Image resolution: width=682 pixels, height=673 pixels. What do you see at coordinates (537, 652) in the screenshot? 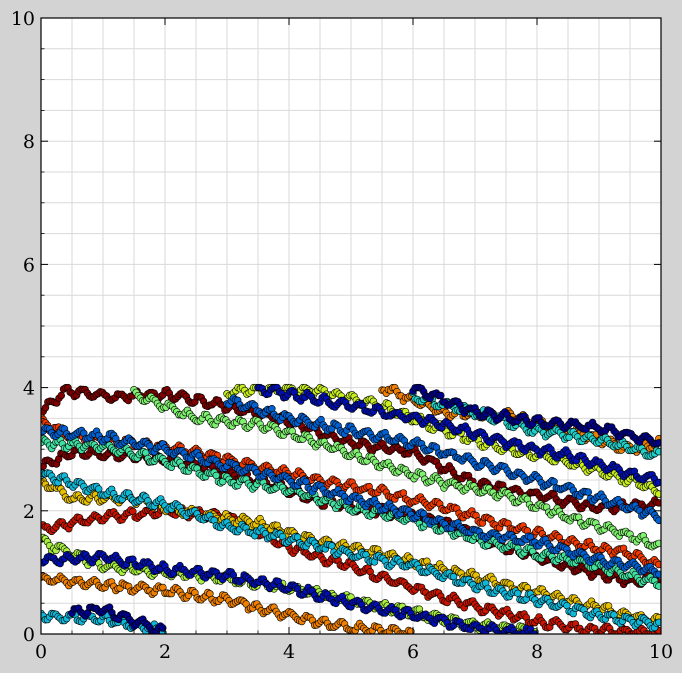
I see `x-tick-label: 8` at bounding box center [537, 652].